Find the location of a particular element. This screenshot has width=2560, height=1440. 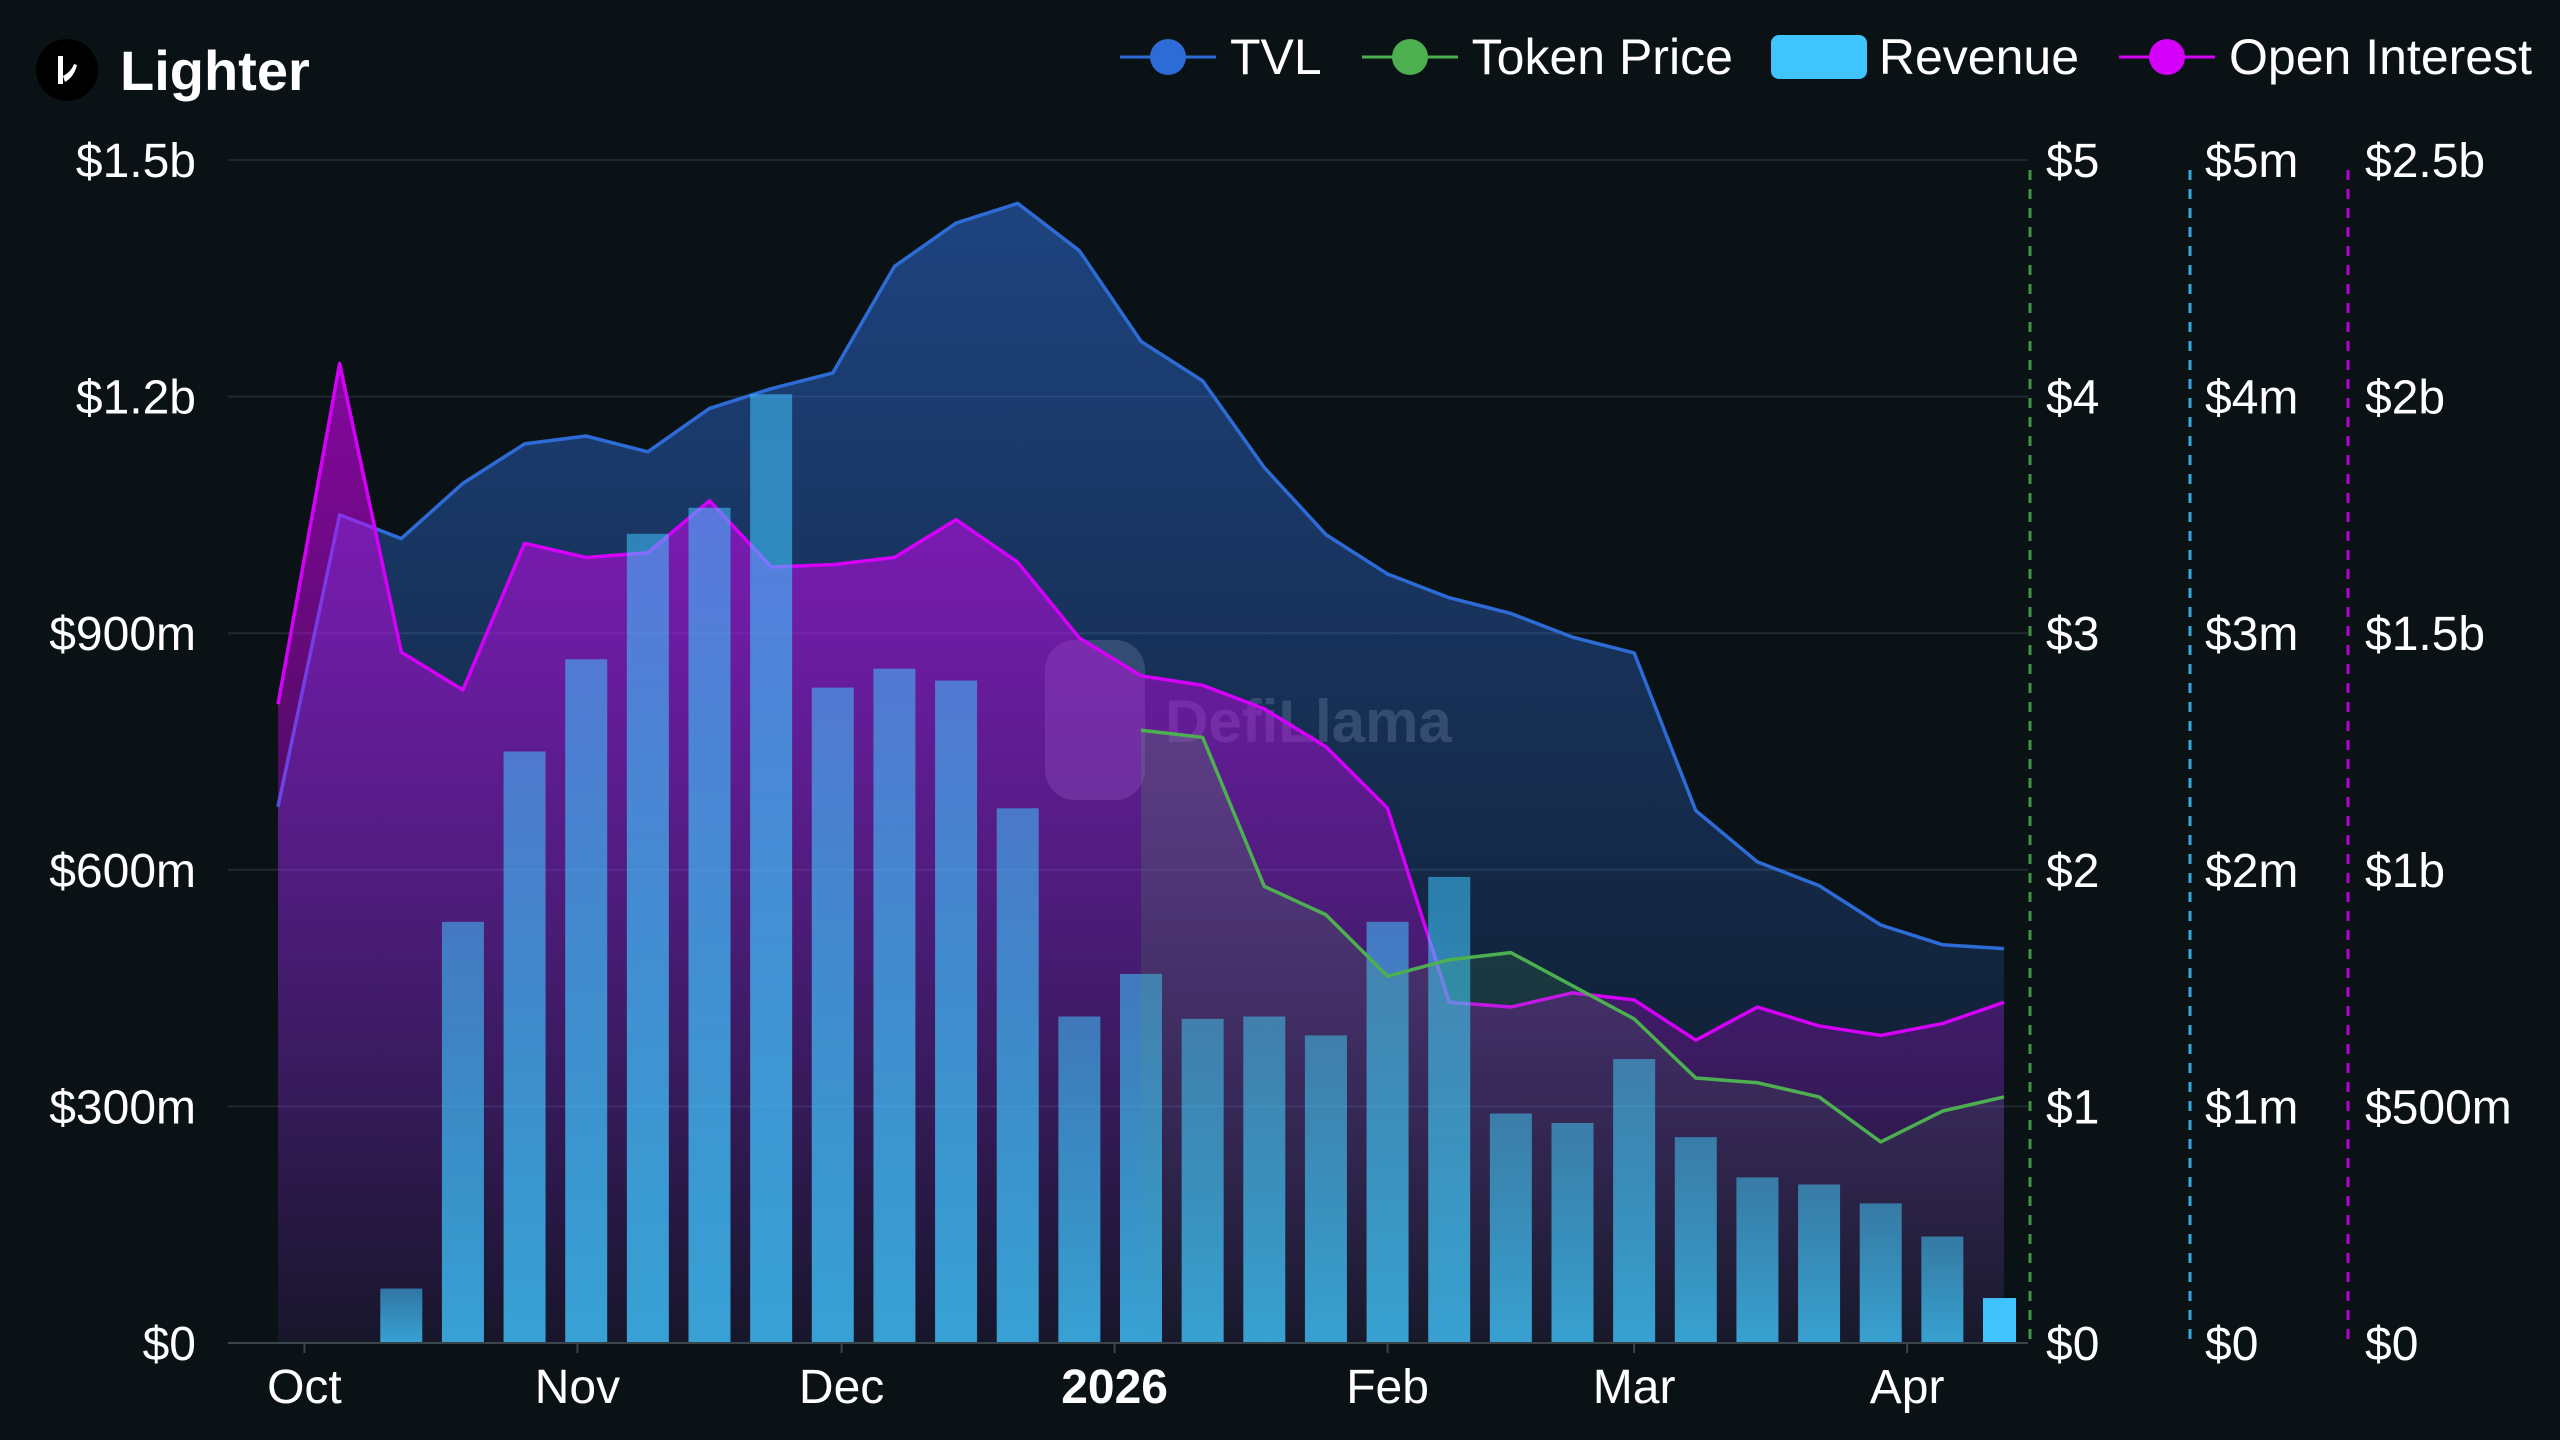

y-axis-revenue: $0 $1m $2m $3m $4m $5m is located at coordinates (2243, 753).